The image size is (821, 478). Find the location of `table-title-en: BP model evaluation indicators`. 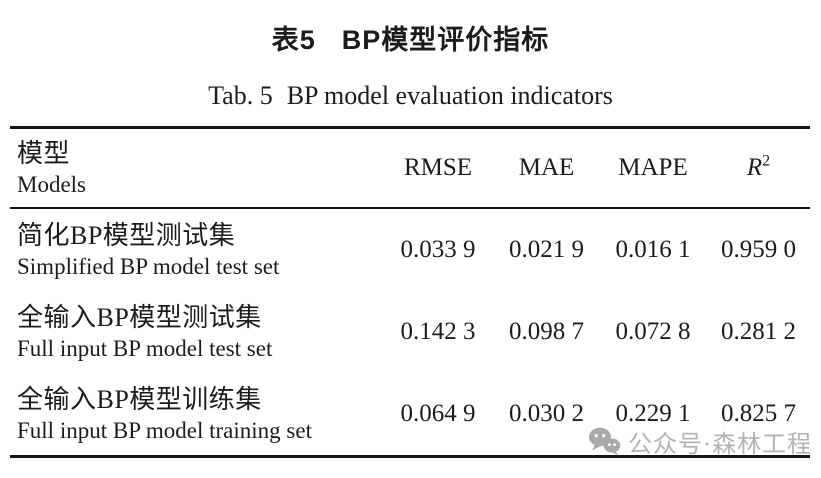

table-title-en: BP model evaluation indicators is located at coordinates (449, 95).